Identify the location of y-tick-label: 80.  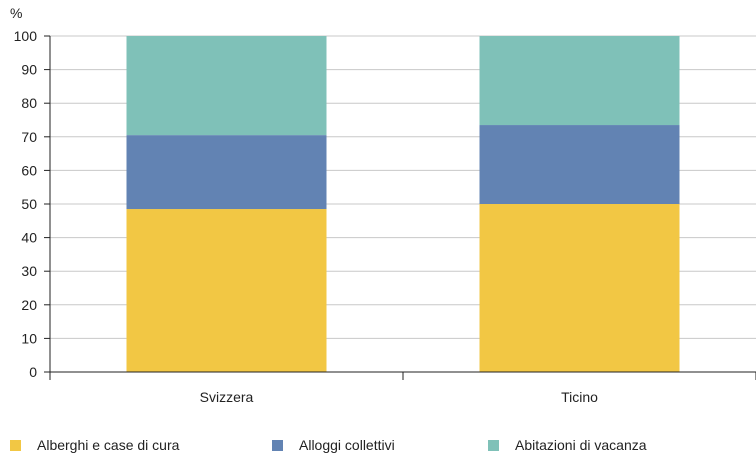
(29, 103).